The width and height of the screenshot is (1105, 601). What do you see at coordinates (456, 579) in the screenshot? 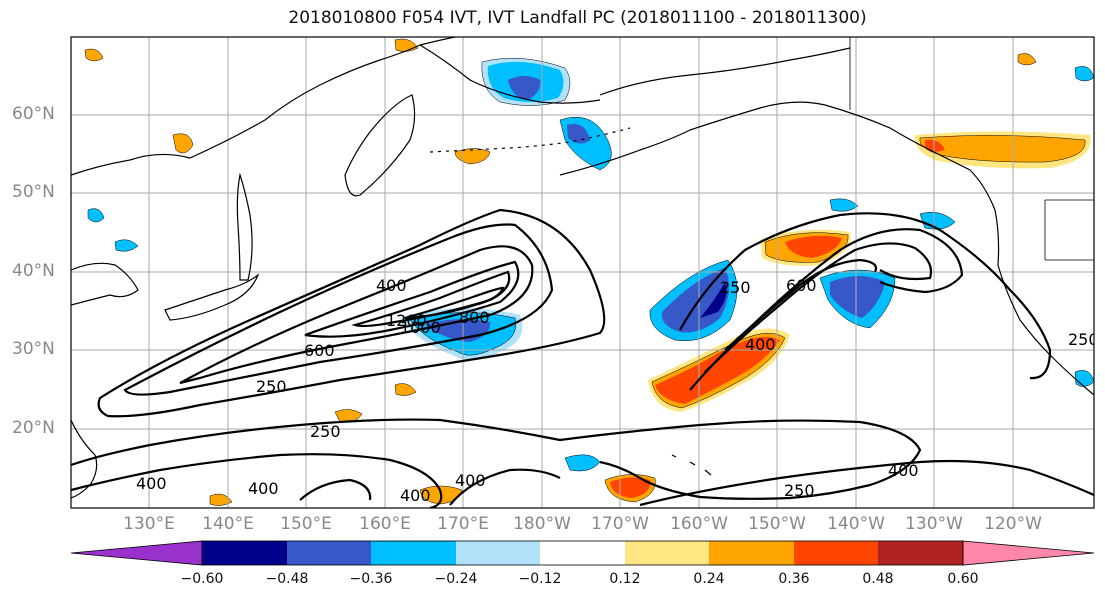
I see `colorbar-tick: −0.24` at bounding box center [456, 579].